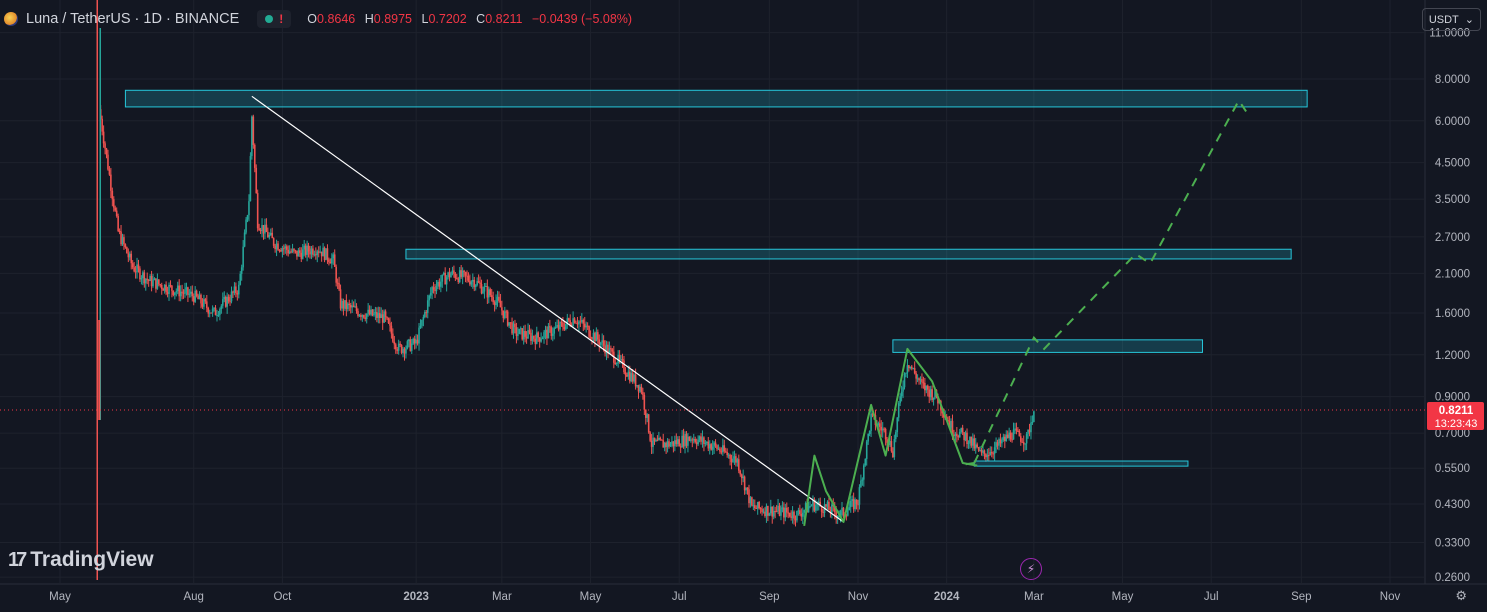  What do you see at coordinates (133, 19) in the screenshot?
I see `symbol-title: Luna / TetherUS · 1D · BINANCE` at bounding box center [133, 19].